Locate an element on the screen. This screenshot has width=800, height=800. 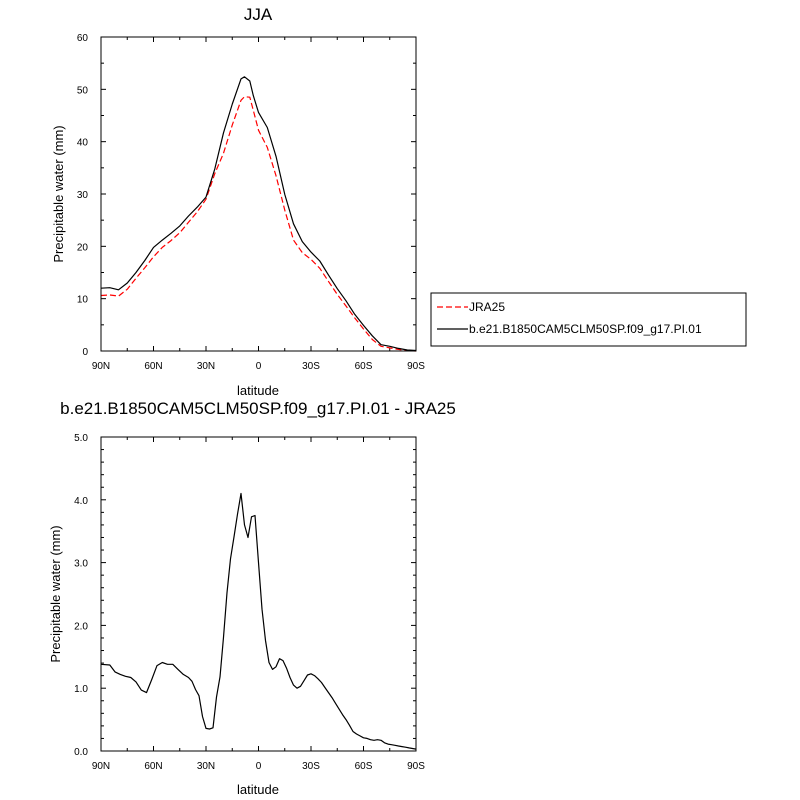
y-tick-label: 4.0 is located at coordinates (81, 501).